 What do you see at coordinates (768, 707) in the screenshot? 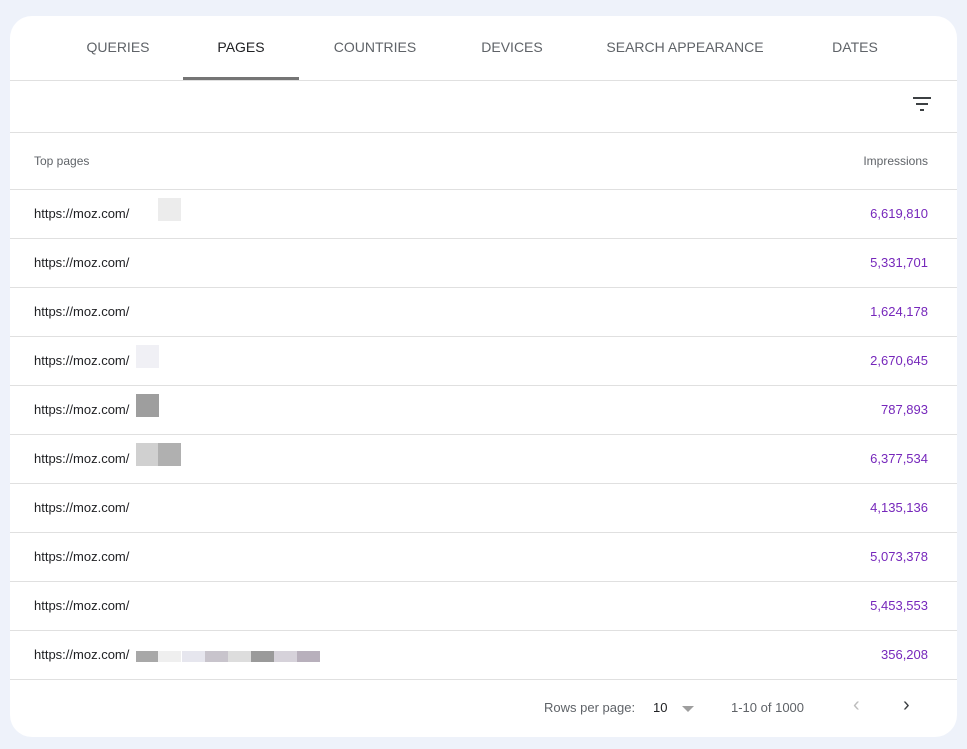
I see `pagination-range: 1-10 of 1000` at bounding box center [768, 707].